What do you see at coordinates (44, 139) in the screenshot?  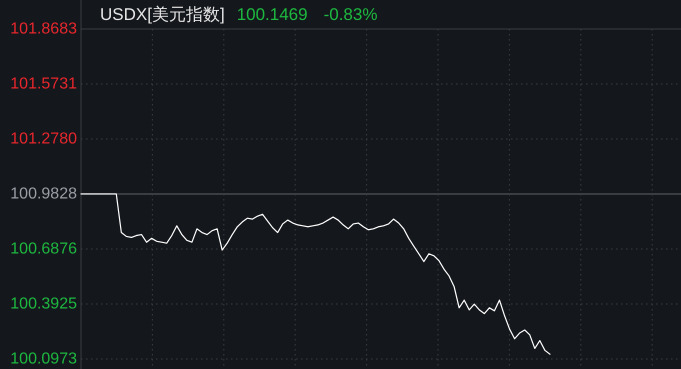 I see `y-tick-label: 101.2780` at bounding box center [44, 139].